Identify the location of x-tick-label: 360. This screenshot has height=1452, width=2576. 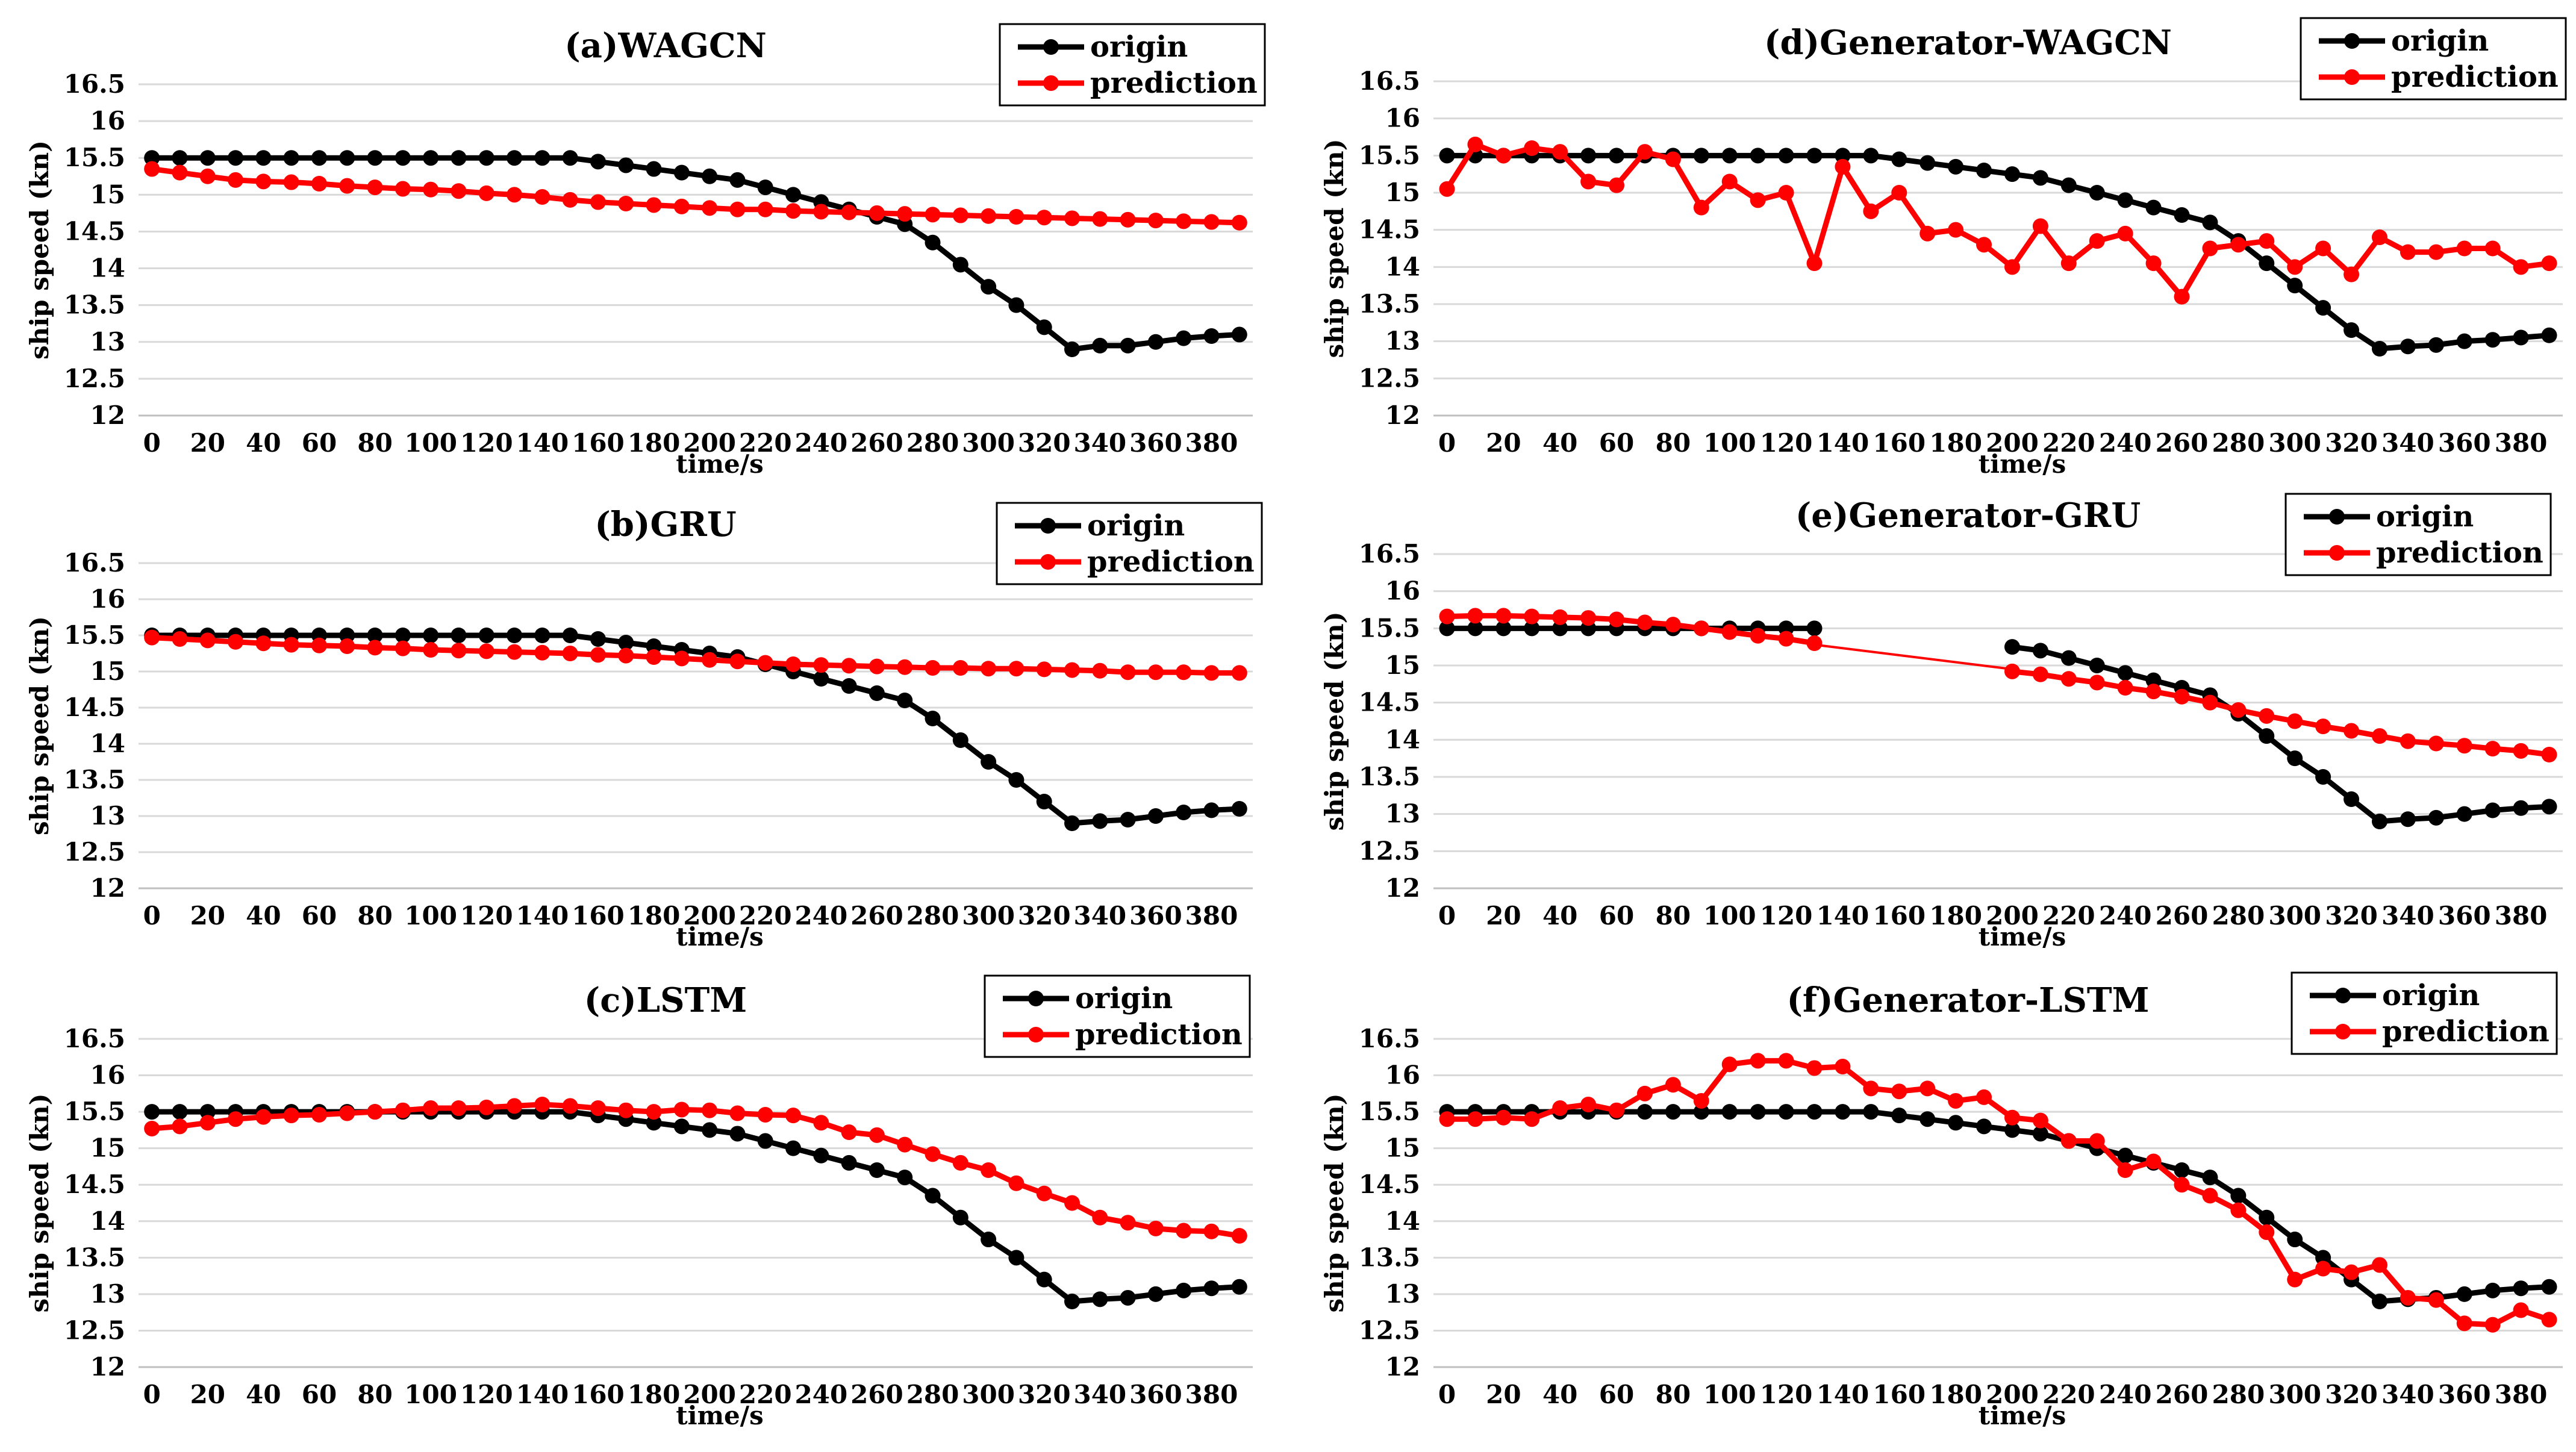
(1155, 1394).